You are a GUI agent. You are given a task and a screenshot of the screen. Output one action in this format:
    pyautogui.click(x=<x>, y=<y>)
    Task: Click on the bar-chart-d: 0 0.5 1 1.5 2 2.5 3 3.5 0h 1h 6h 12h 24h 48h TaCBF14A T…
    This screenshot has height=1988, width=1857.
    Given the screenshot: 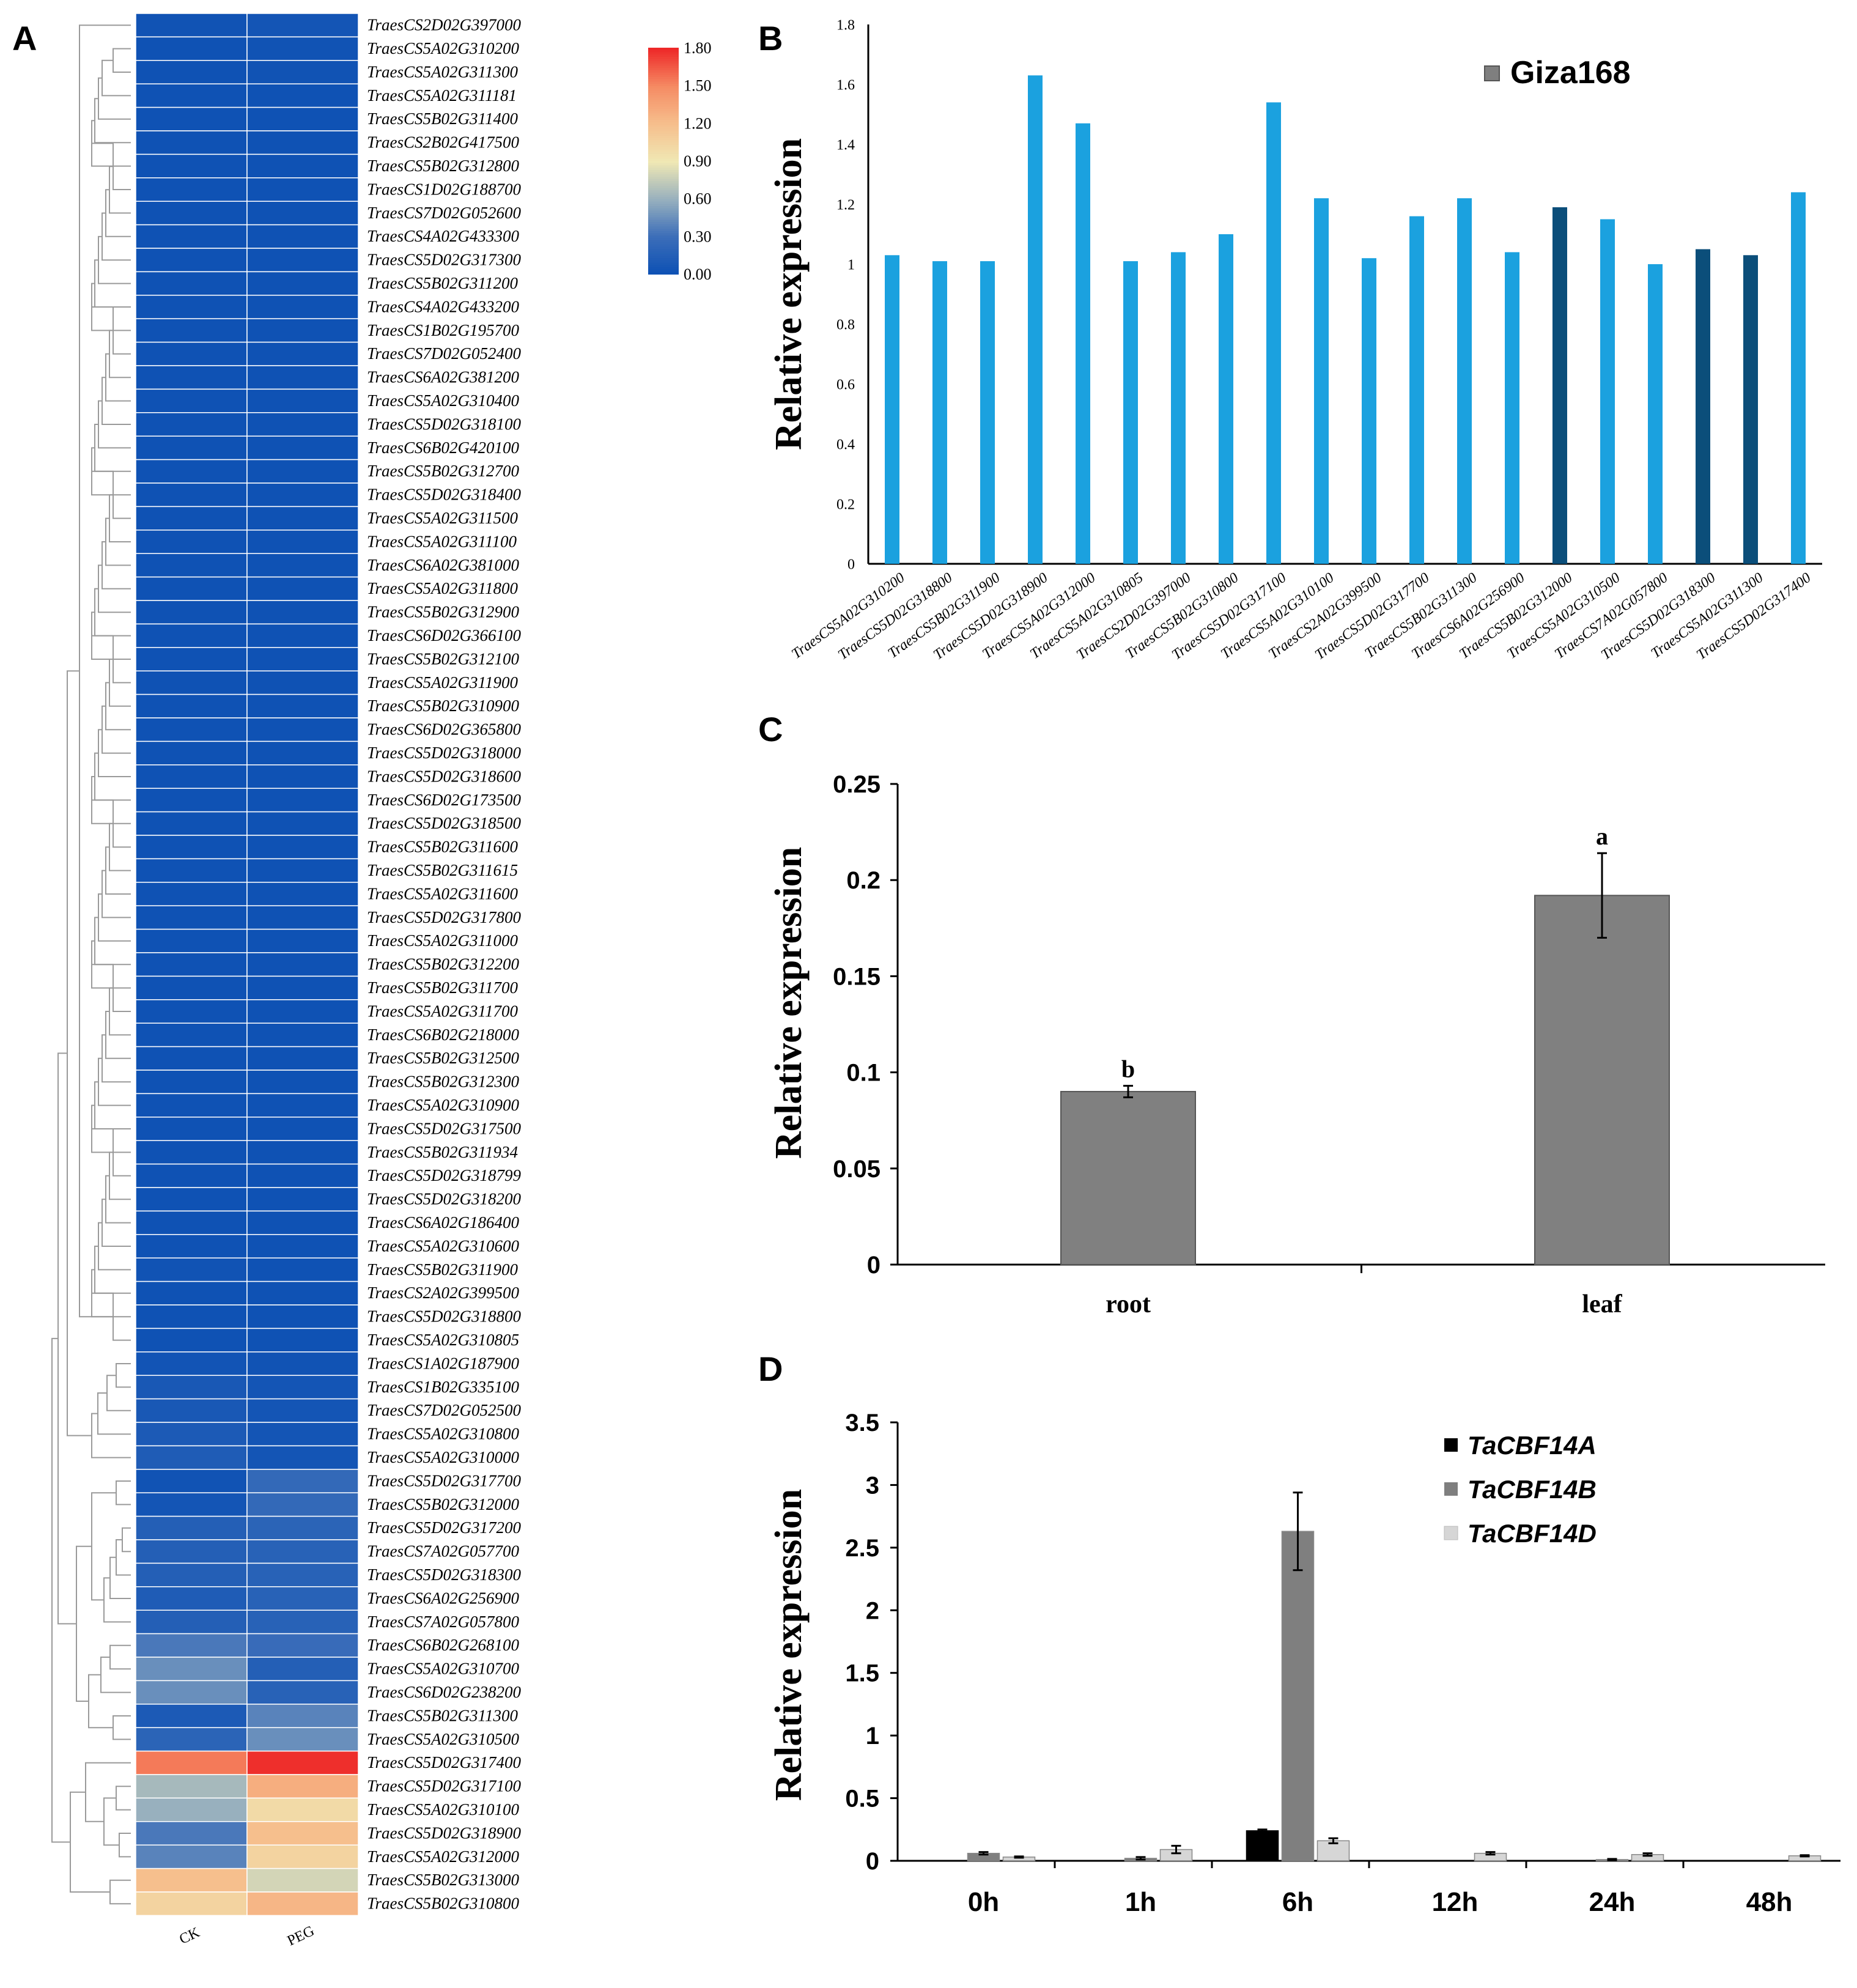 What is the action you would take?
    pyautogui.click(x=1304, y=1664)
    